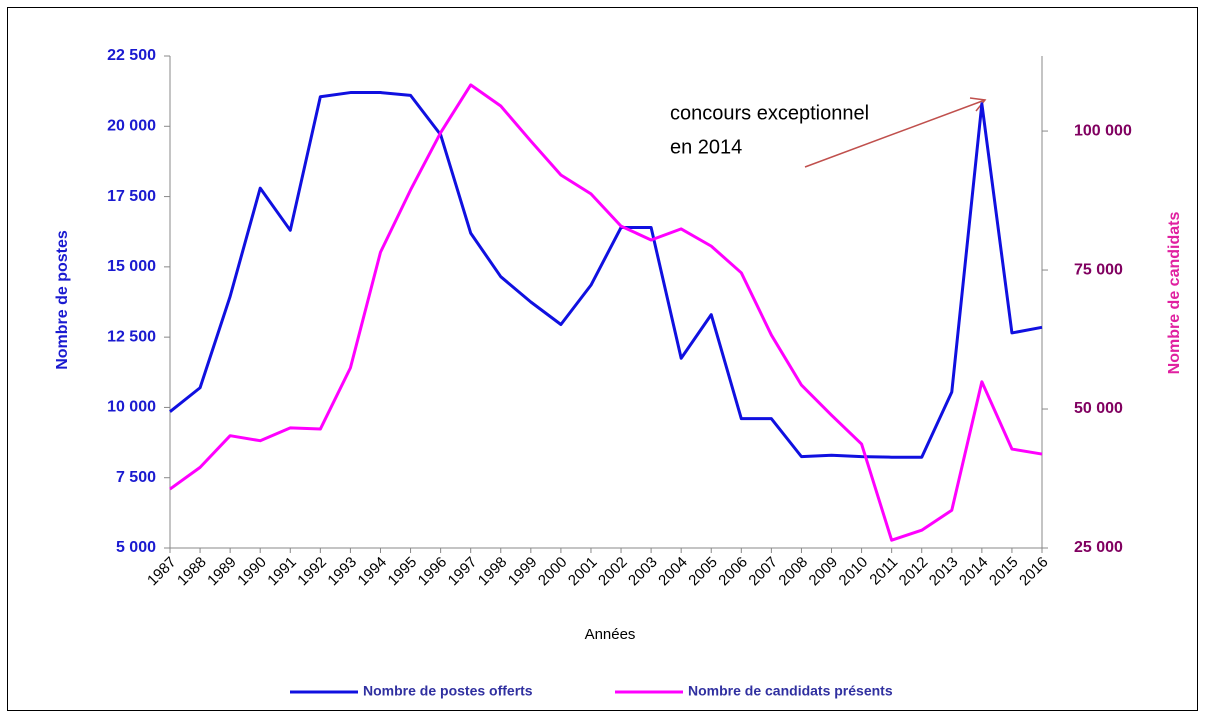 This screenshot has width=1205, height=723. Describe the element at coordinates (1098, 547) in the screenshot. I see `y2-tick-label: 25 000` at that location.